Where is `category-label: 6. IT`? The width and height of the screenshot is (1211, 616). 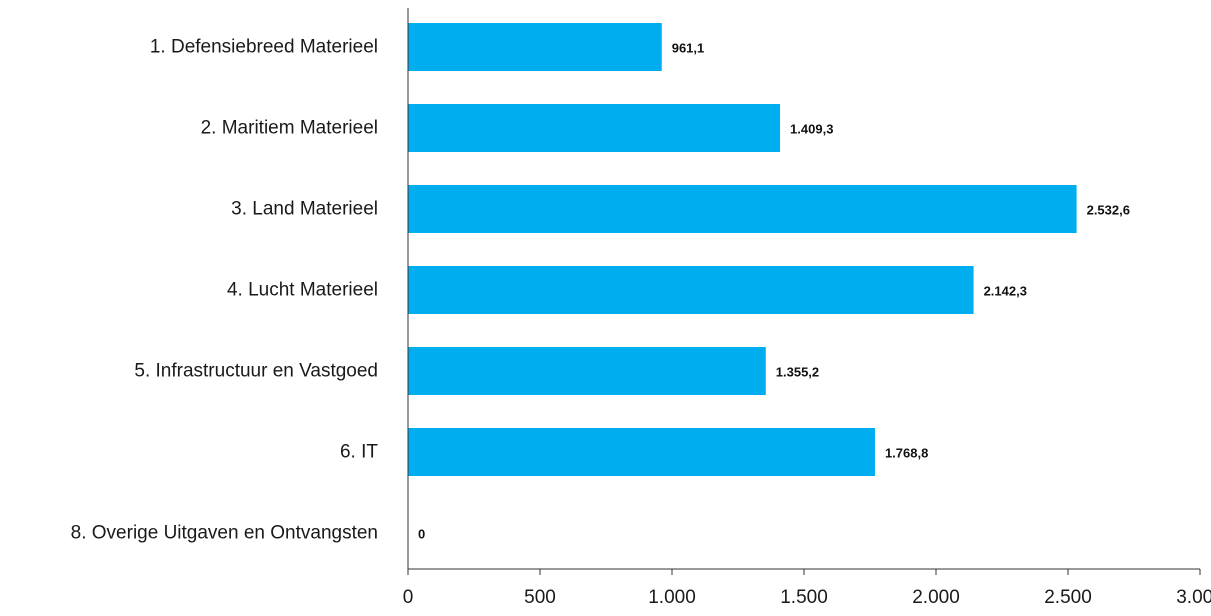 category-label: 6. IT is located at coordinates (359, 452).